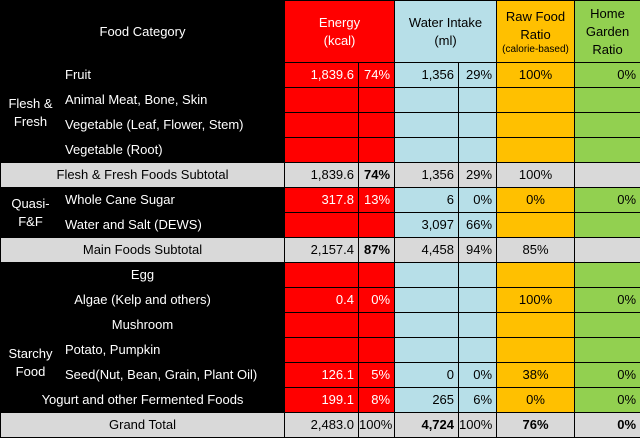 This screenshot has height=438, width=640. I want to click on group-starchy: Starchy Food, so click(31, 363).